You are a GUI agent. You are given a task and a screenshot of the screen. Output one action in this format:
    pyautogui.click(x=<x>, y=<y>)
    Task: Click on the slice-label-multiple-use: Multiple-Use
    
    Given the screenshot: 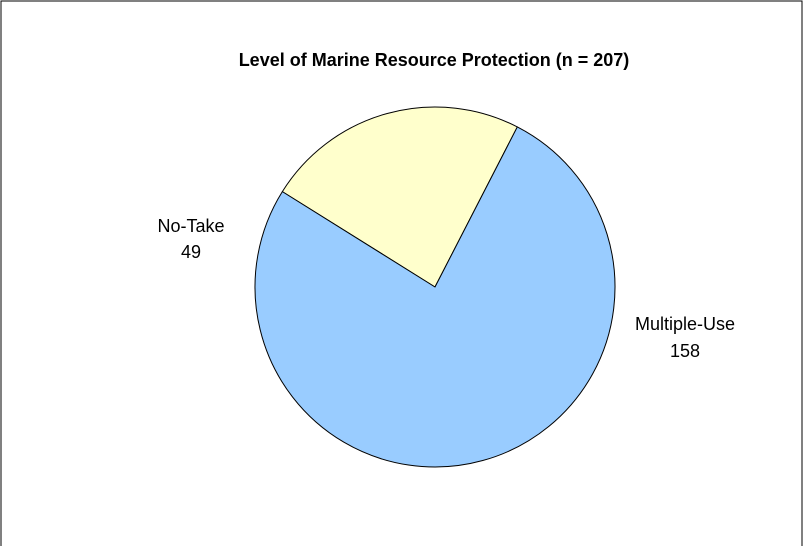 What is the action you would take?
    pyautogui.click(x=685, y=324)
    